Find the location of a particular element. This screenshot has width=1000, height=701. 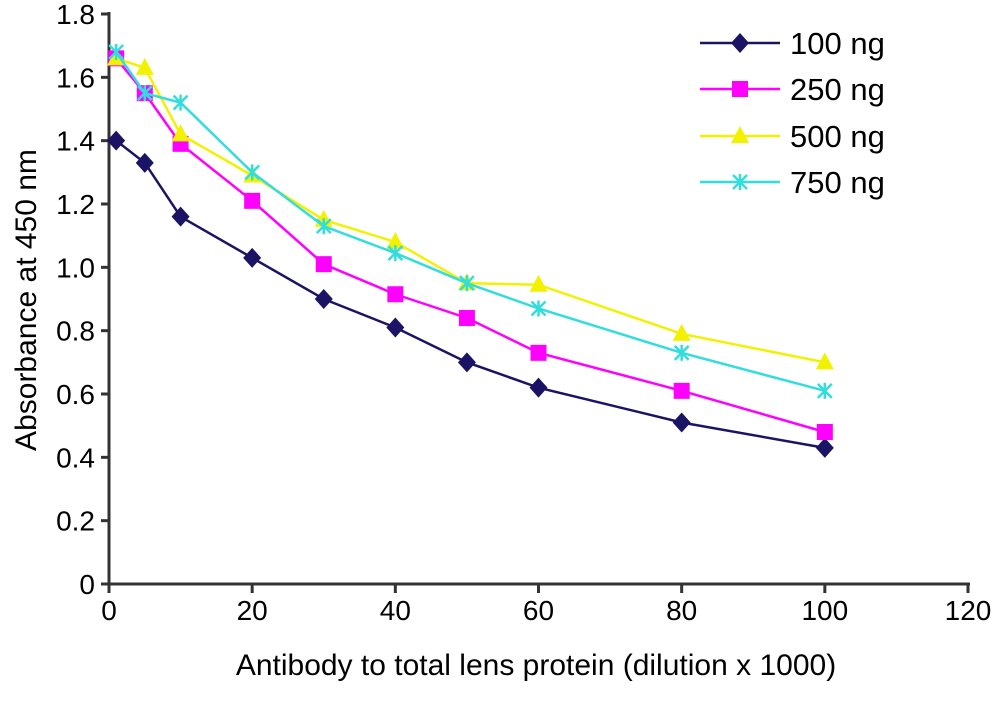

y-tick-label: 0.2 is located at coordinates (75, 521).